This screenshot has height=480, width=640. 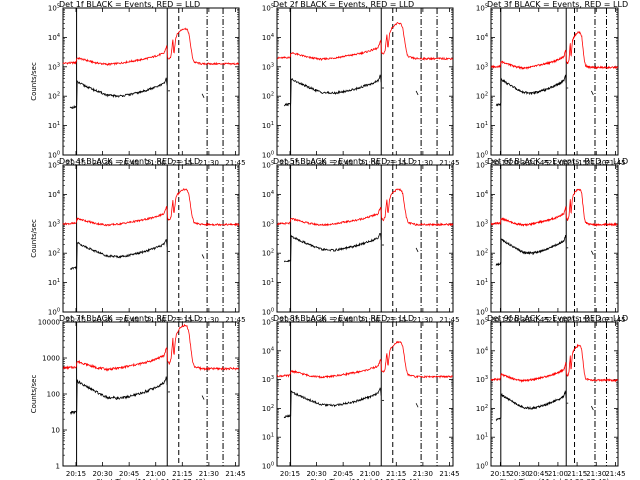 I want to click on panel-title: Det 2f BLACK = Events, RED = LLD, so click(x=343, y=4).